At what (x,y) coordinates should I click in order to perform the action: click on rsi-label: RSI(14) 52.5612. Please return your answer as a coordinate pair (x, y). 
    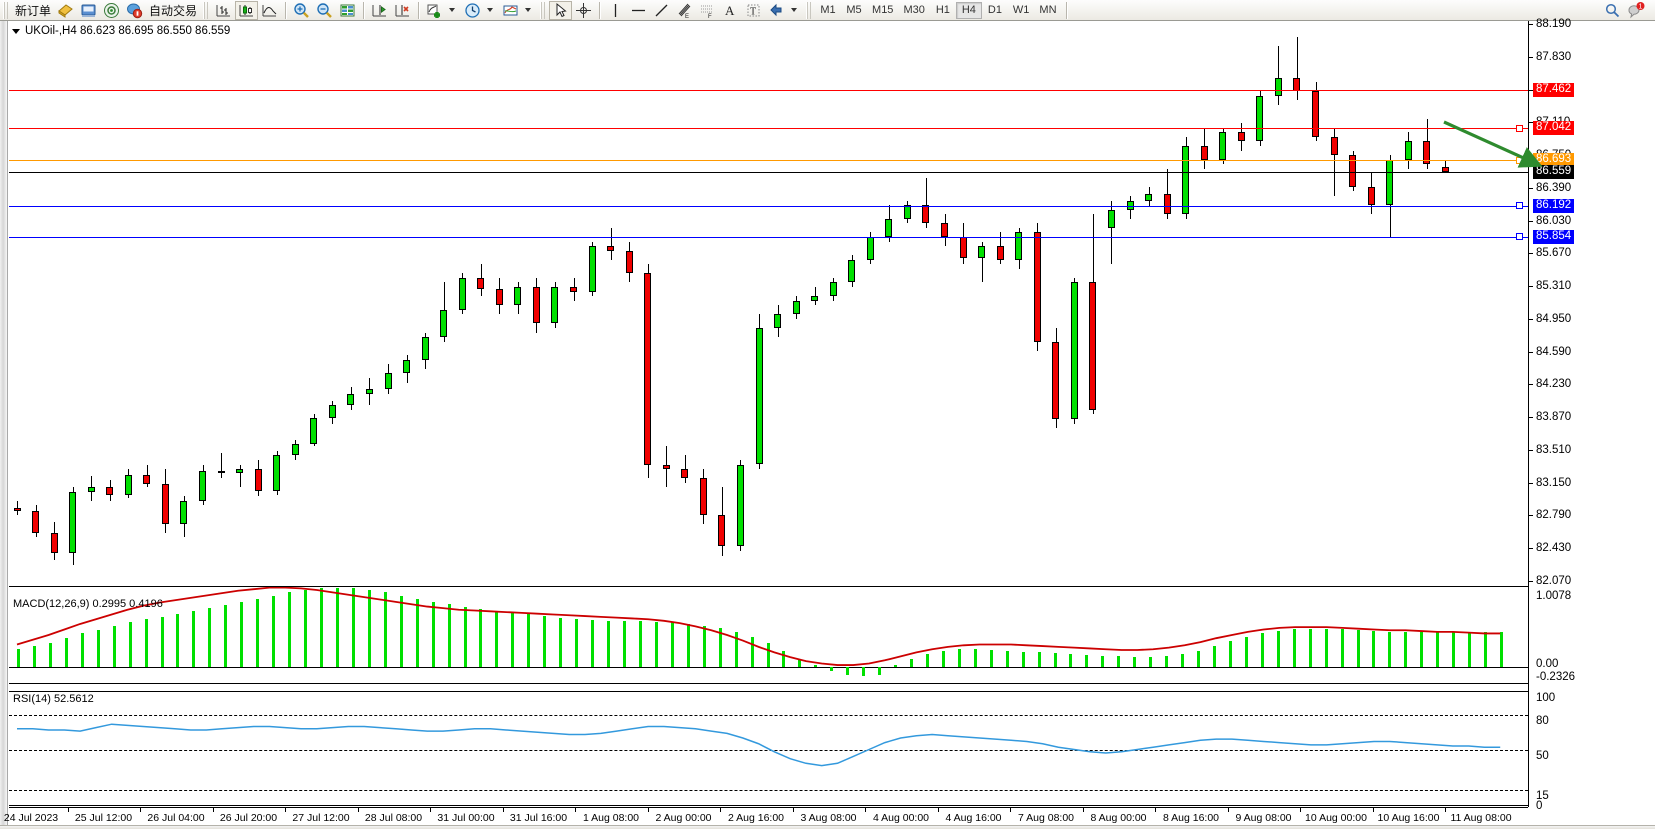
    Looking at the image, I should click on (53, 699).